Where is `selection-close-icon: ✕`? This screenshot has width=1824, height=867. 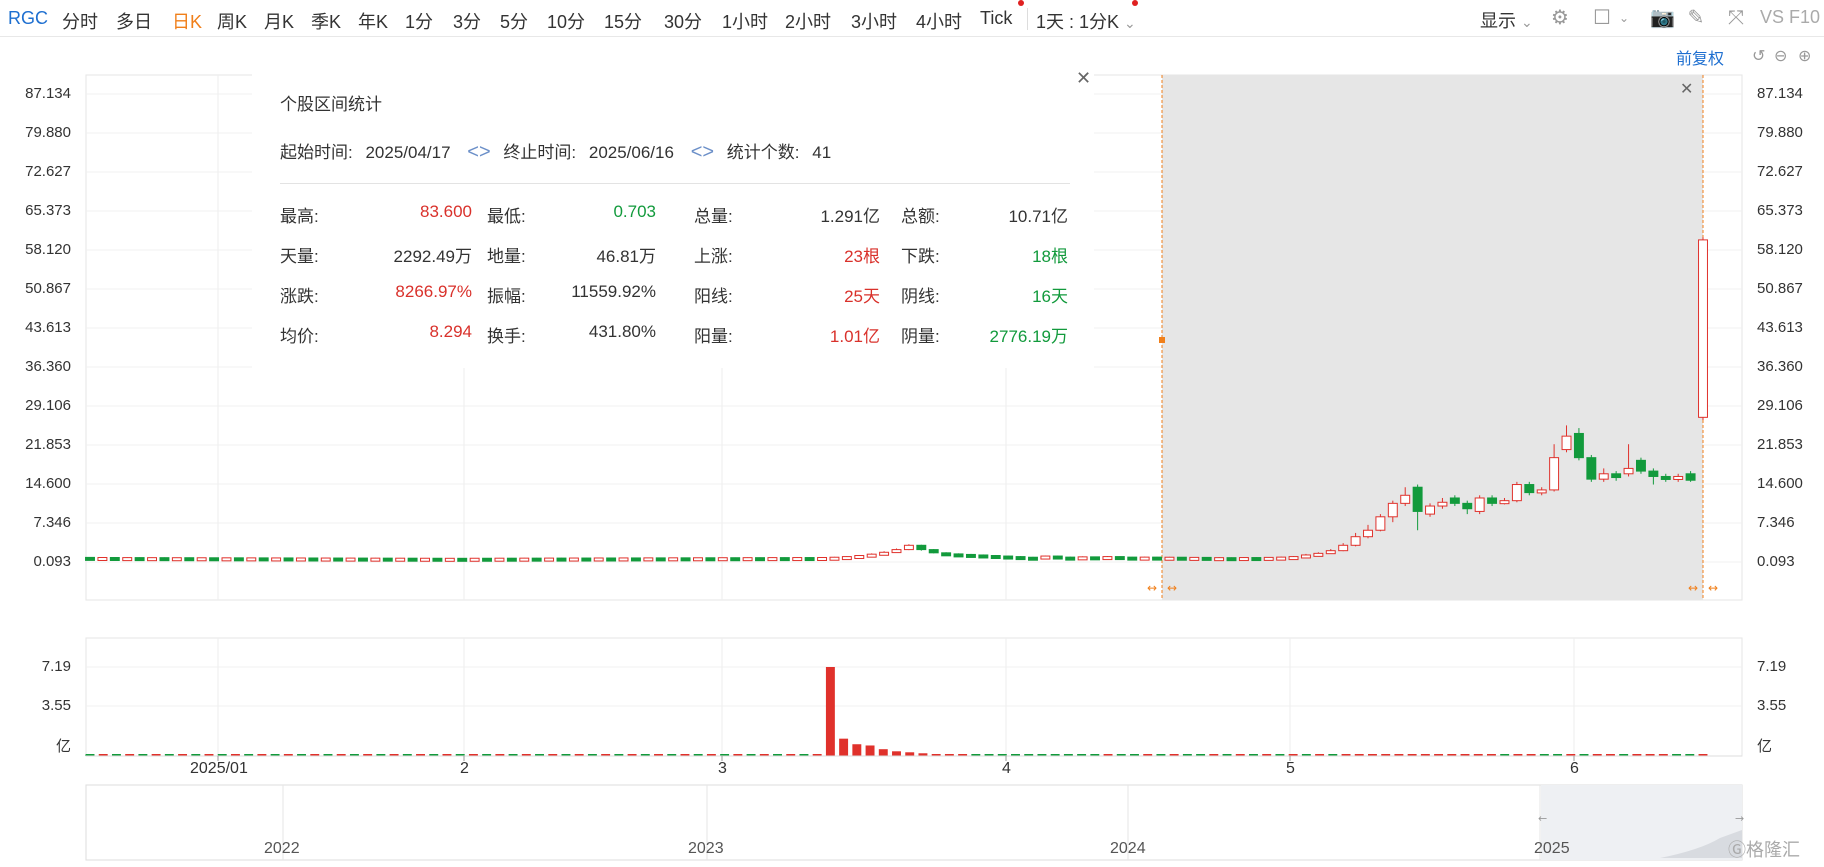
selection-close-icon: ✕ is located at coordinates (1687, 89).